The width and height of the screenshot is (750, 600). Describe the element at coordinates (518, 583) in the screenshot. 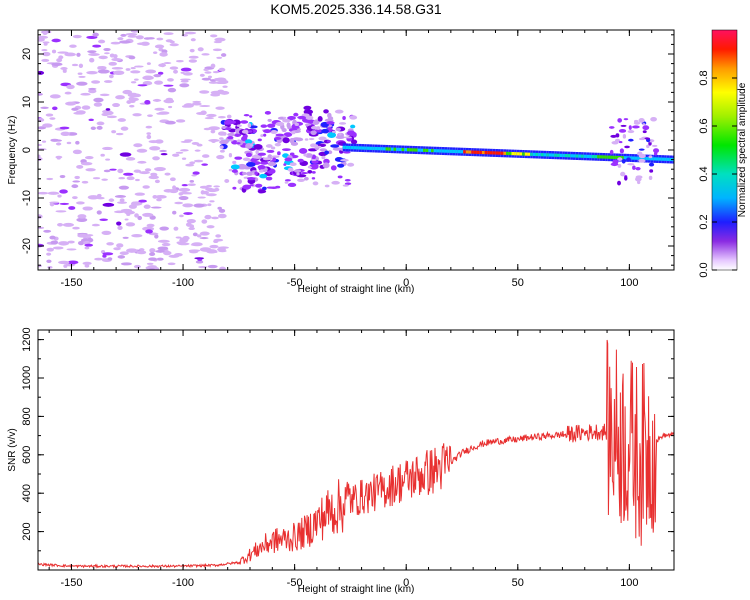

I see `x-tick-label: 50` at that location.